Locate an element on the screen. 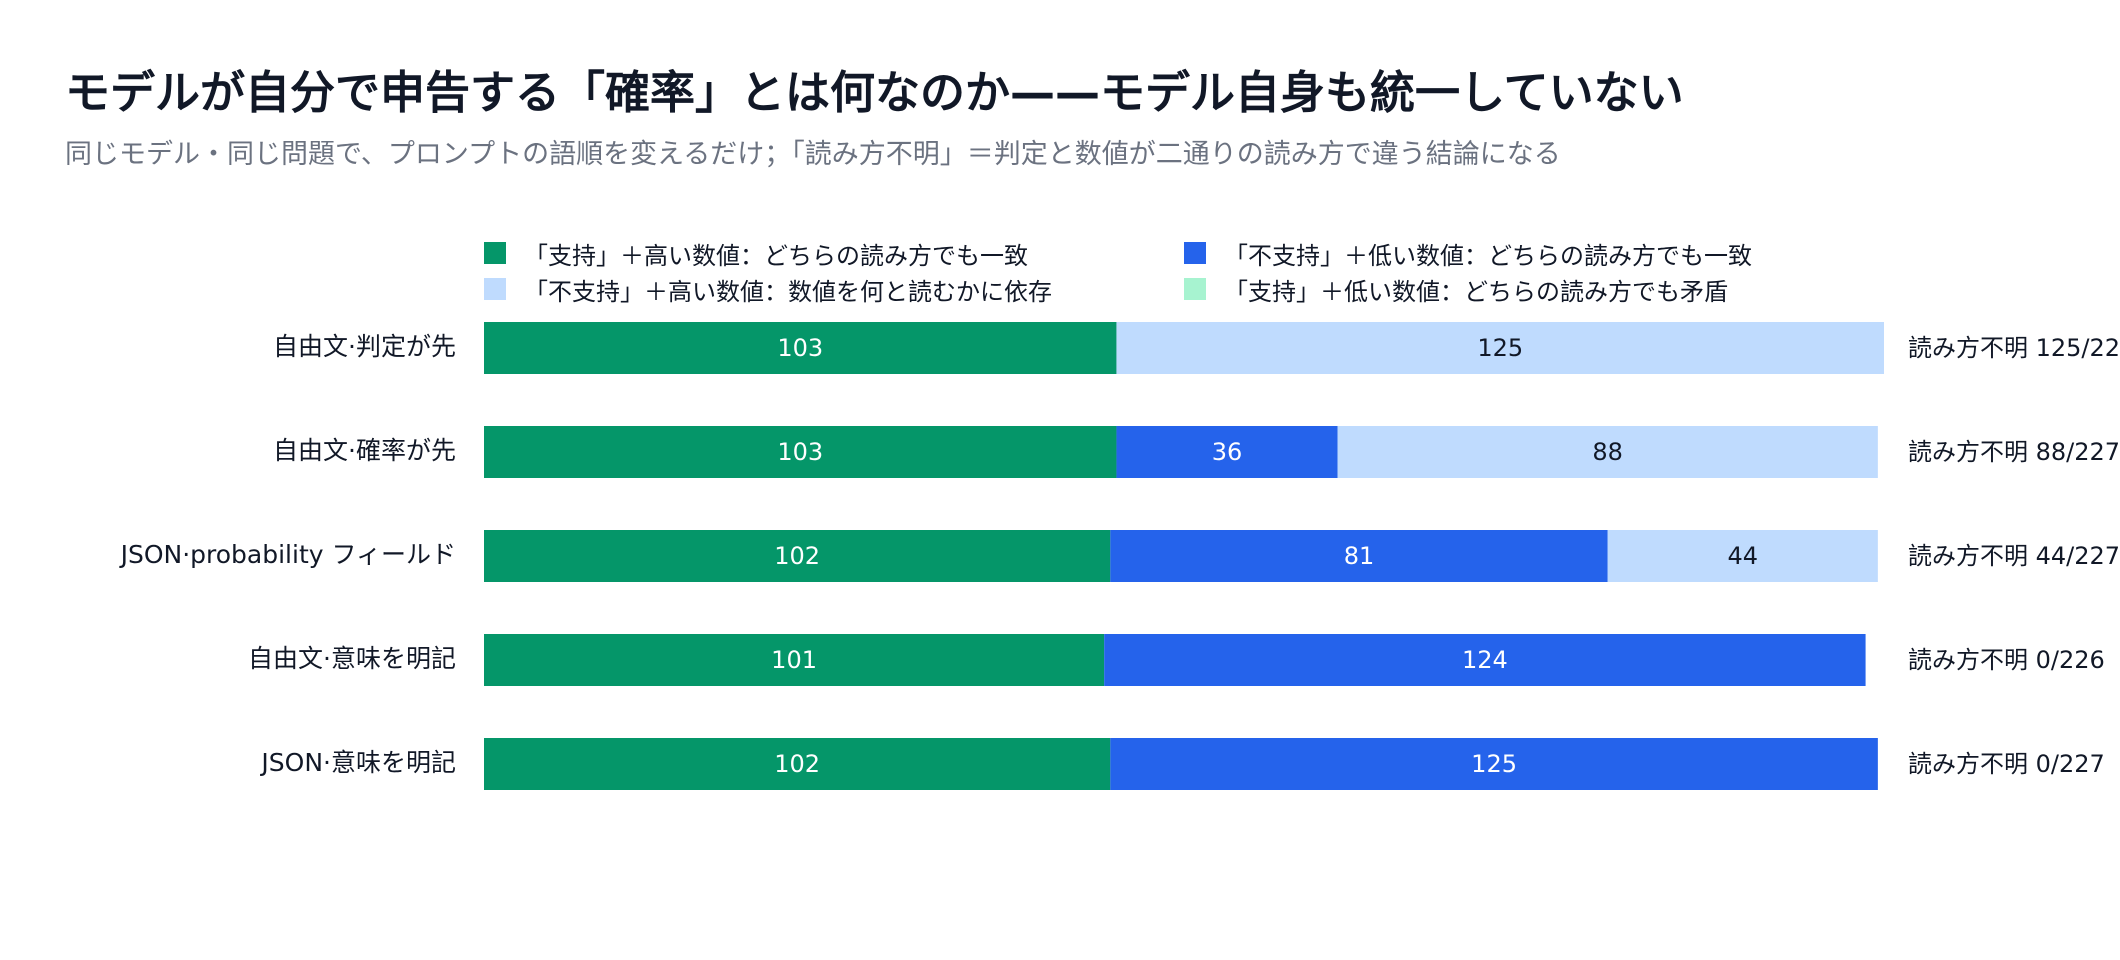 The height and width of the screenshot is (960, 2120). bar-value-label: 88 is located at coordinates (1607, 452).